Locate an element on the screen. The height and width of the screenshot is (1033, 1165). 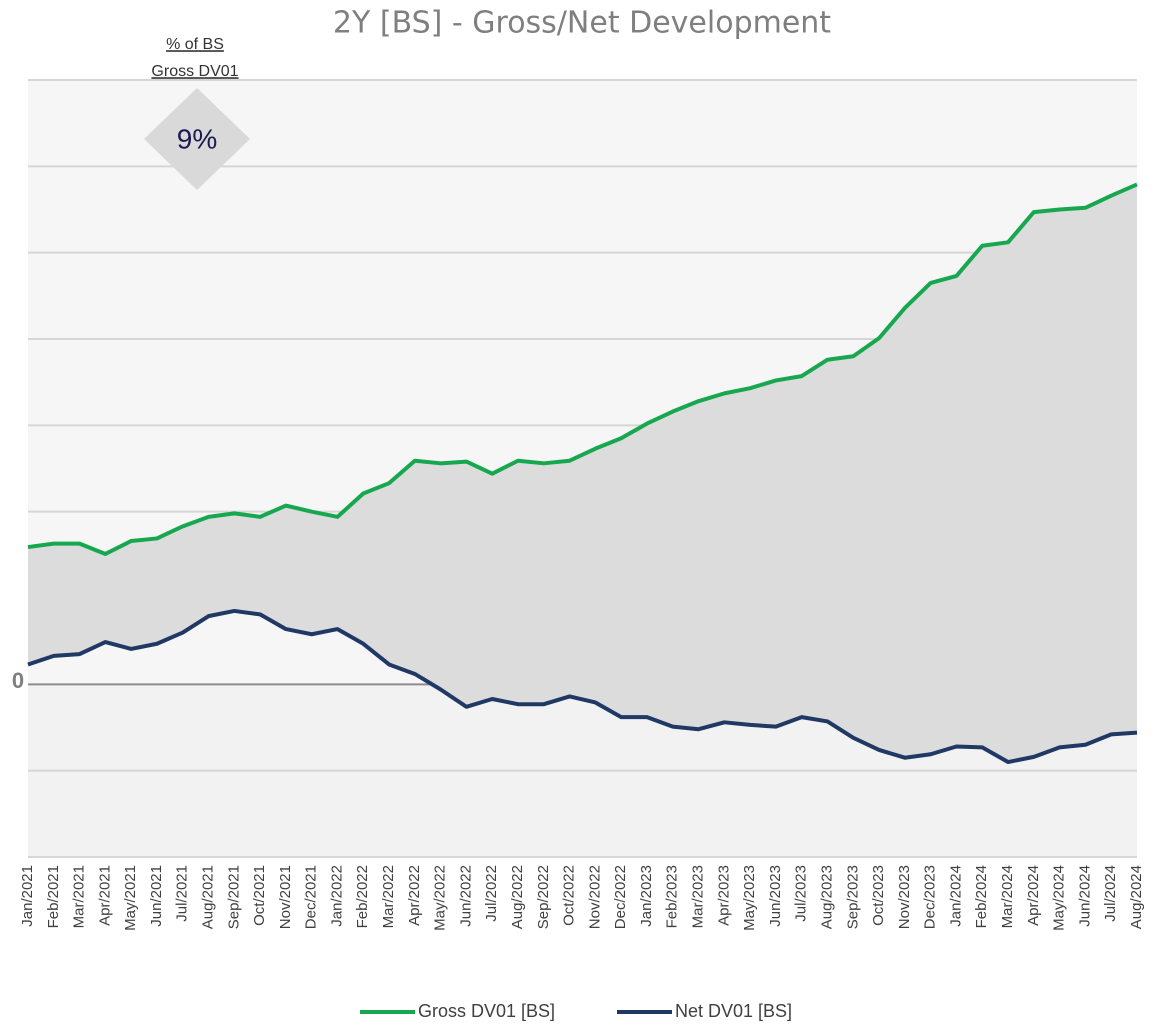
badge-diamond is located at coordinates (197, 139).